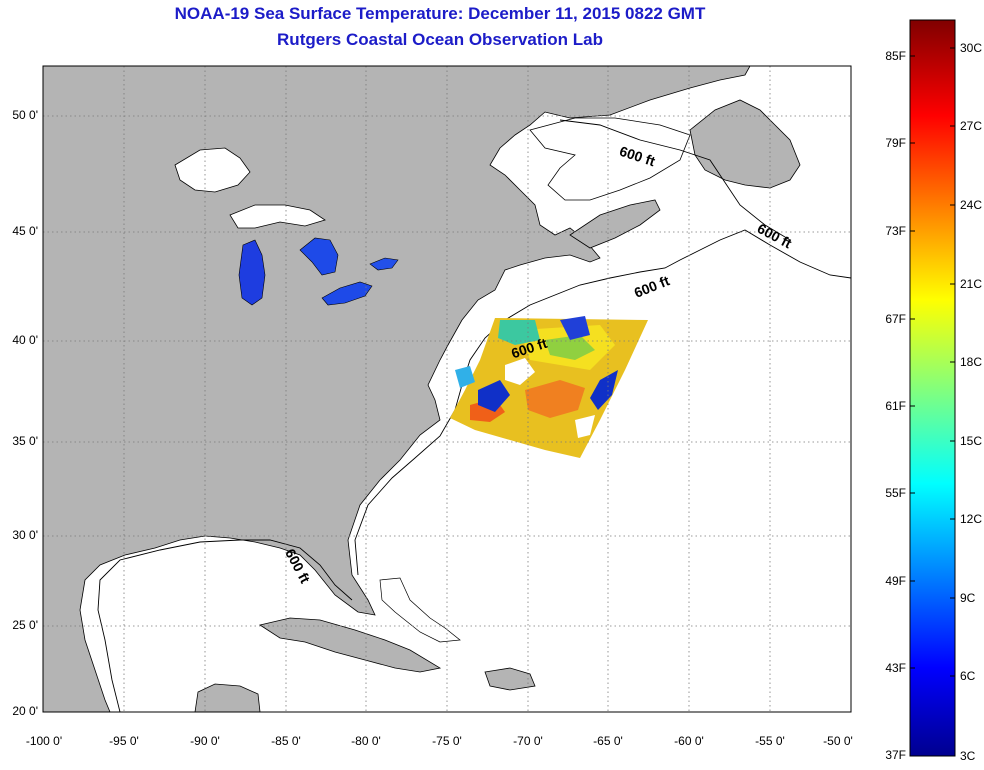 The height and width of the screenshot is (770, 984). I want to click on map-subtitle: Rutgers Coastal Ocean Observation Lab, so click(440, 39).